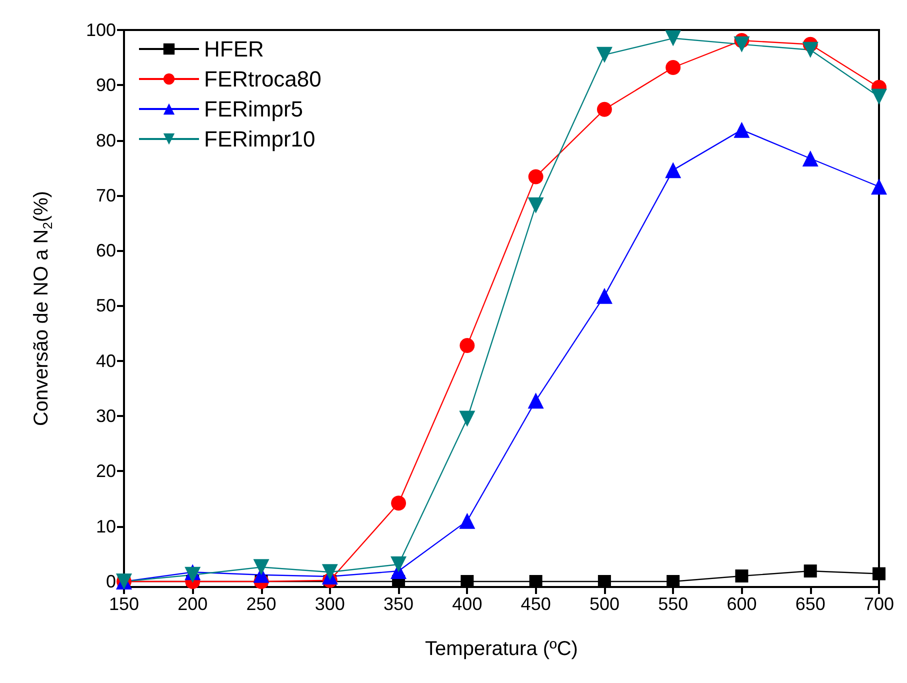 The width and height of the screenshot is (907, 683). I want to click on x-tick-label: 450, so click(535, 604).